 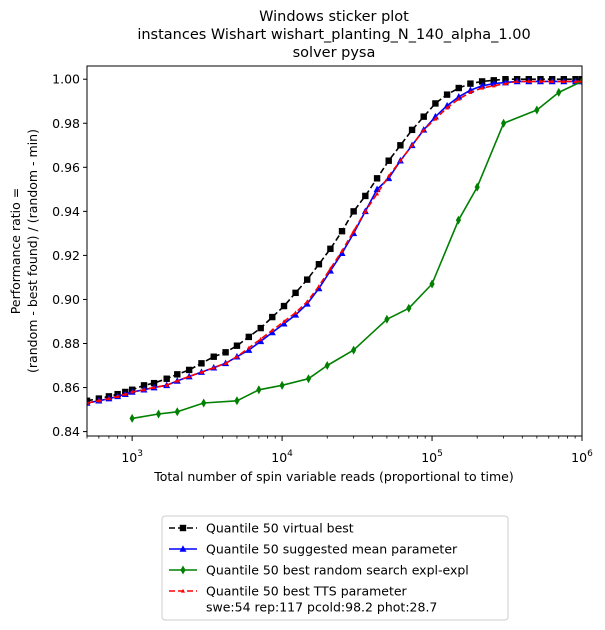 What do you see at coordinates (331, 437) in the screenshot?
I see `x-axis-minor-ticks` at bounding box center [331, 437].